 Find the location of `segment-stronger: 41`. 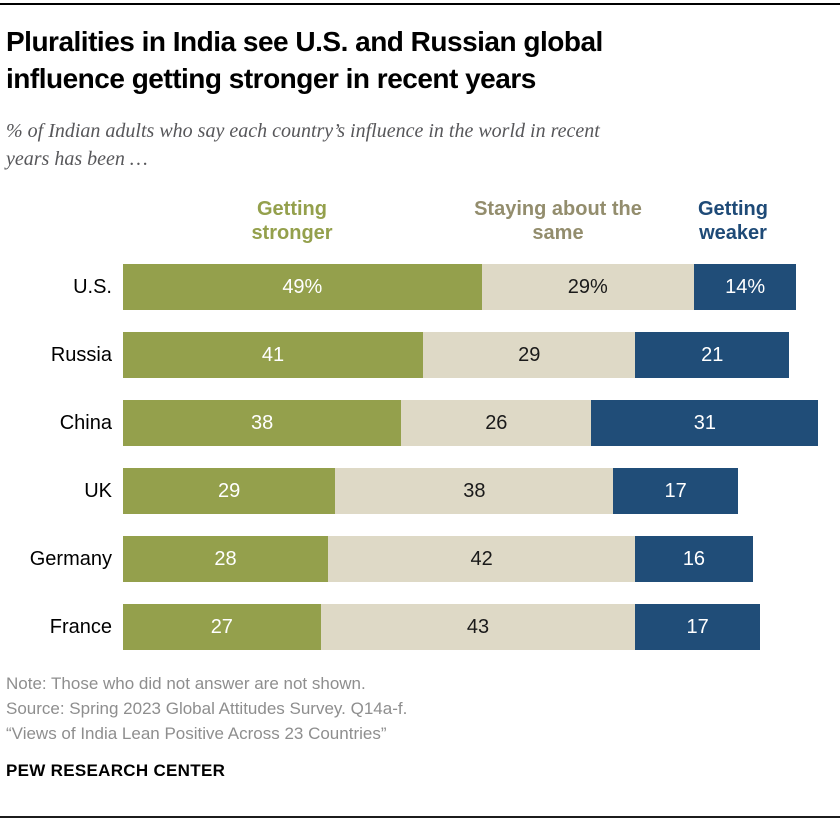

segment-stronger: 41 is located at coordinates (273, 355).